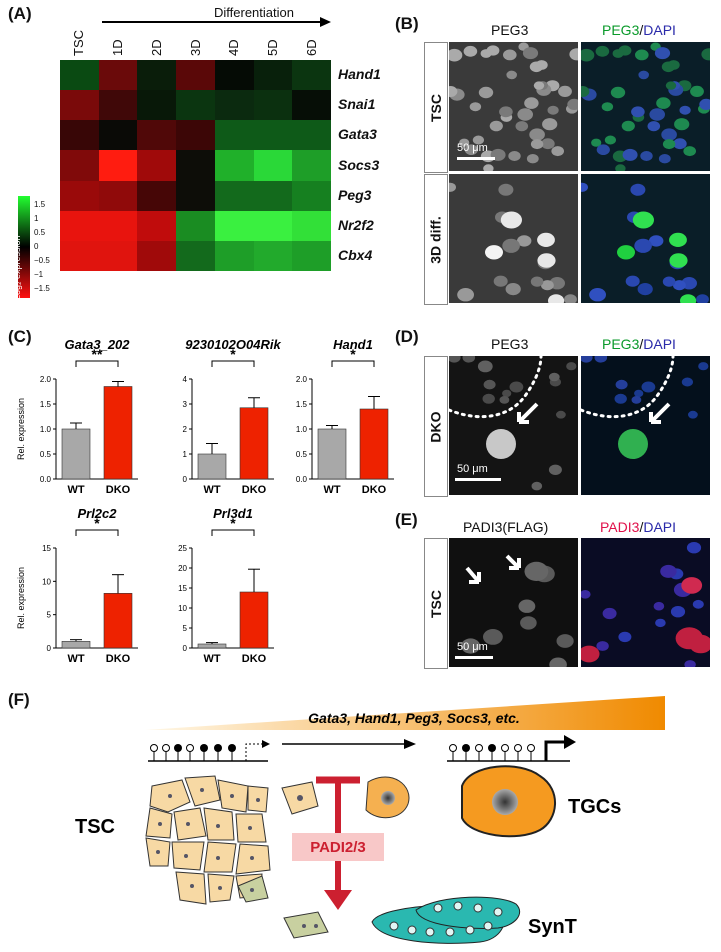 This screenshot has width=721, height=952. Describe the element at coordinates (254, 12) in the screenshot. I see `differentiation-label: Differentiation` at that location.